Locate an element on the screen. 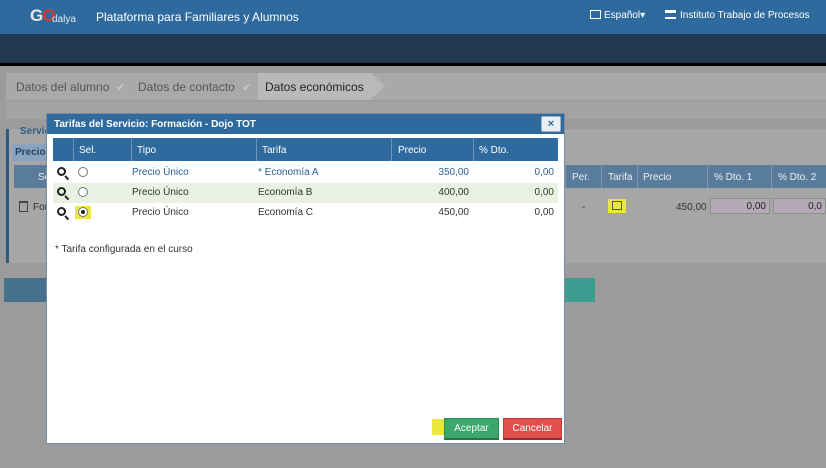  table-row: Precio Único Economía B 400,00 0,00 is located at coordinates (305, 193).